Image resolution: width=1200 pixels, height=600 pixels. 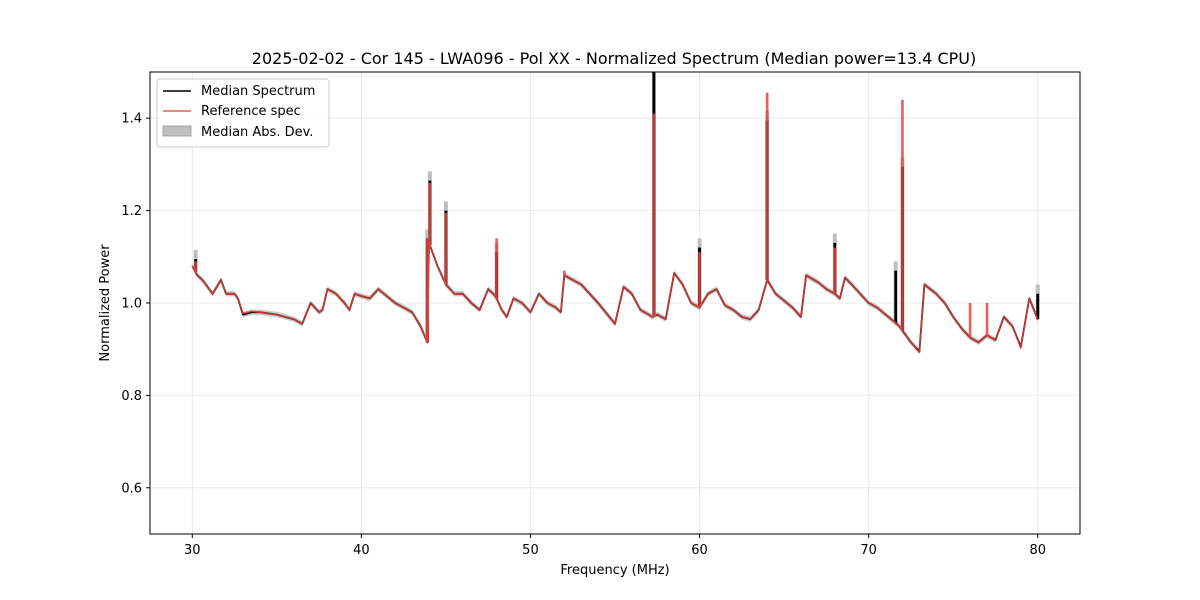 I want to click on mad-band-layer, so click(x=615, y=297).